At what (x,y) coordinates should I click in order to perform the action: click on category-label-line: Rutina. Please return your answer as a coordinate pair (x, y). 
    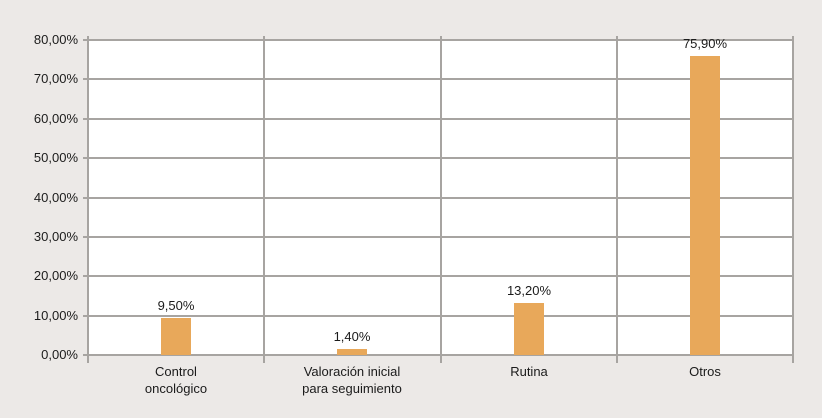
    Looking at the image, I should click on (529, 371).